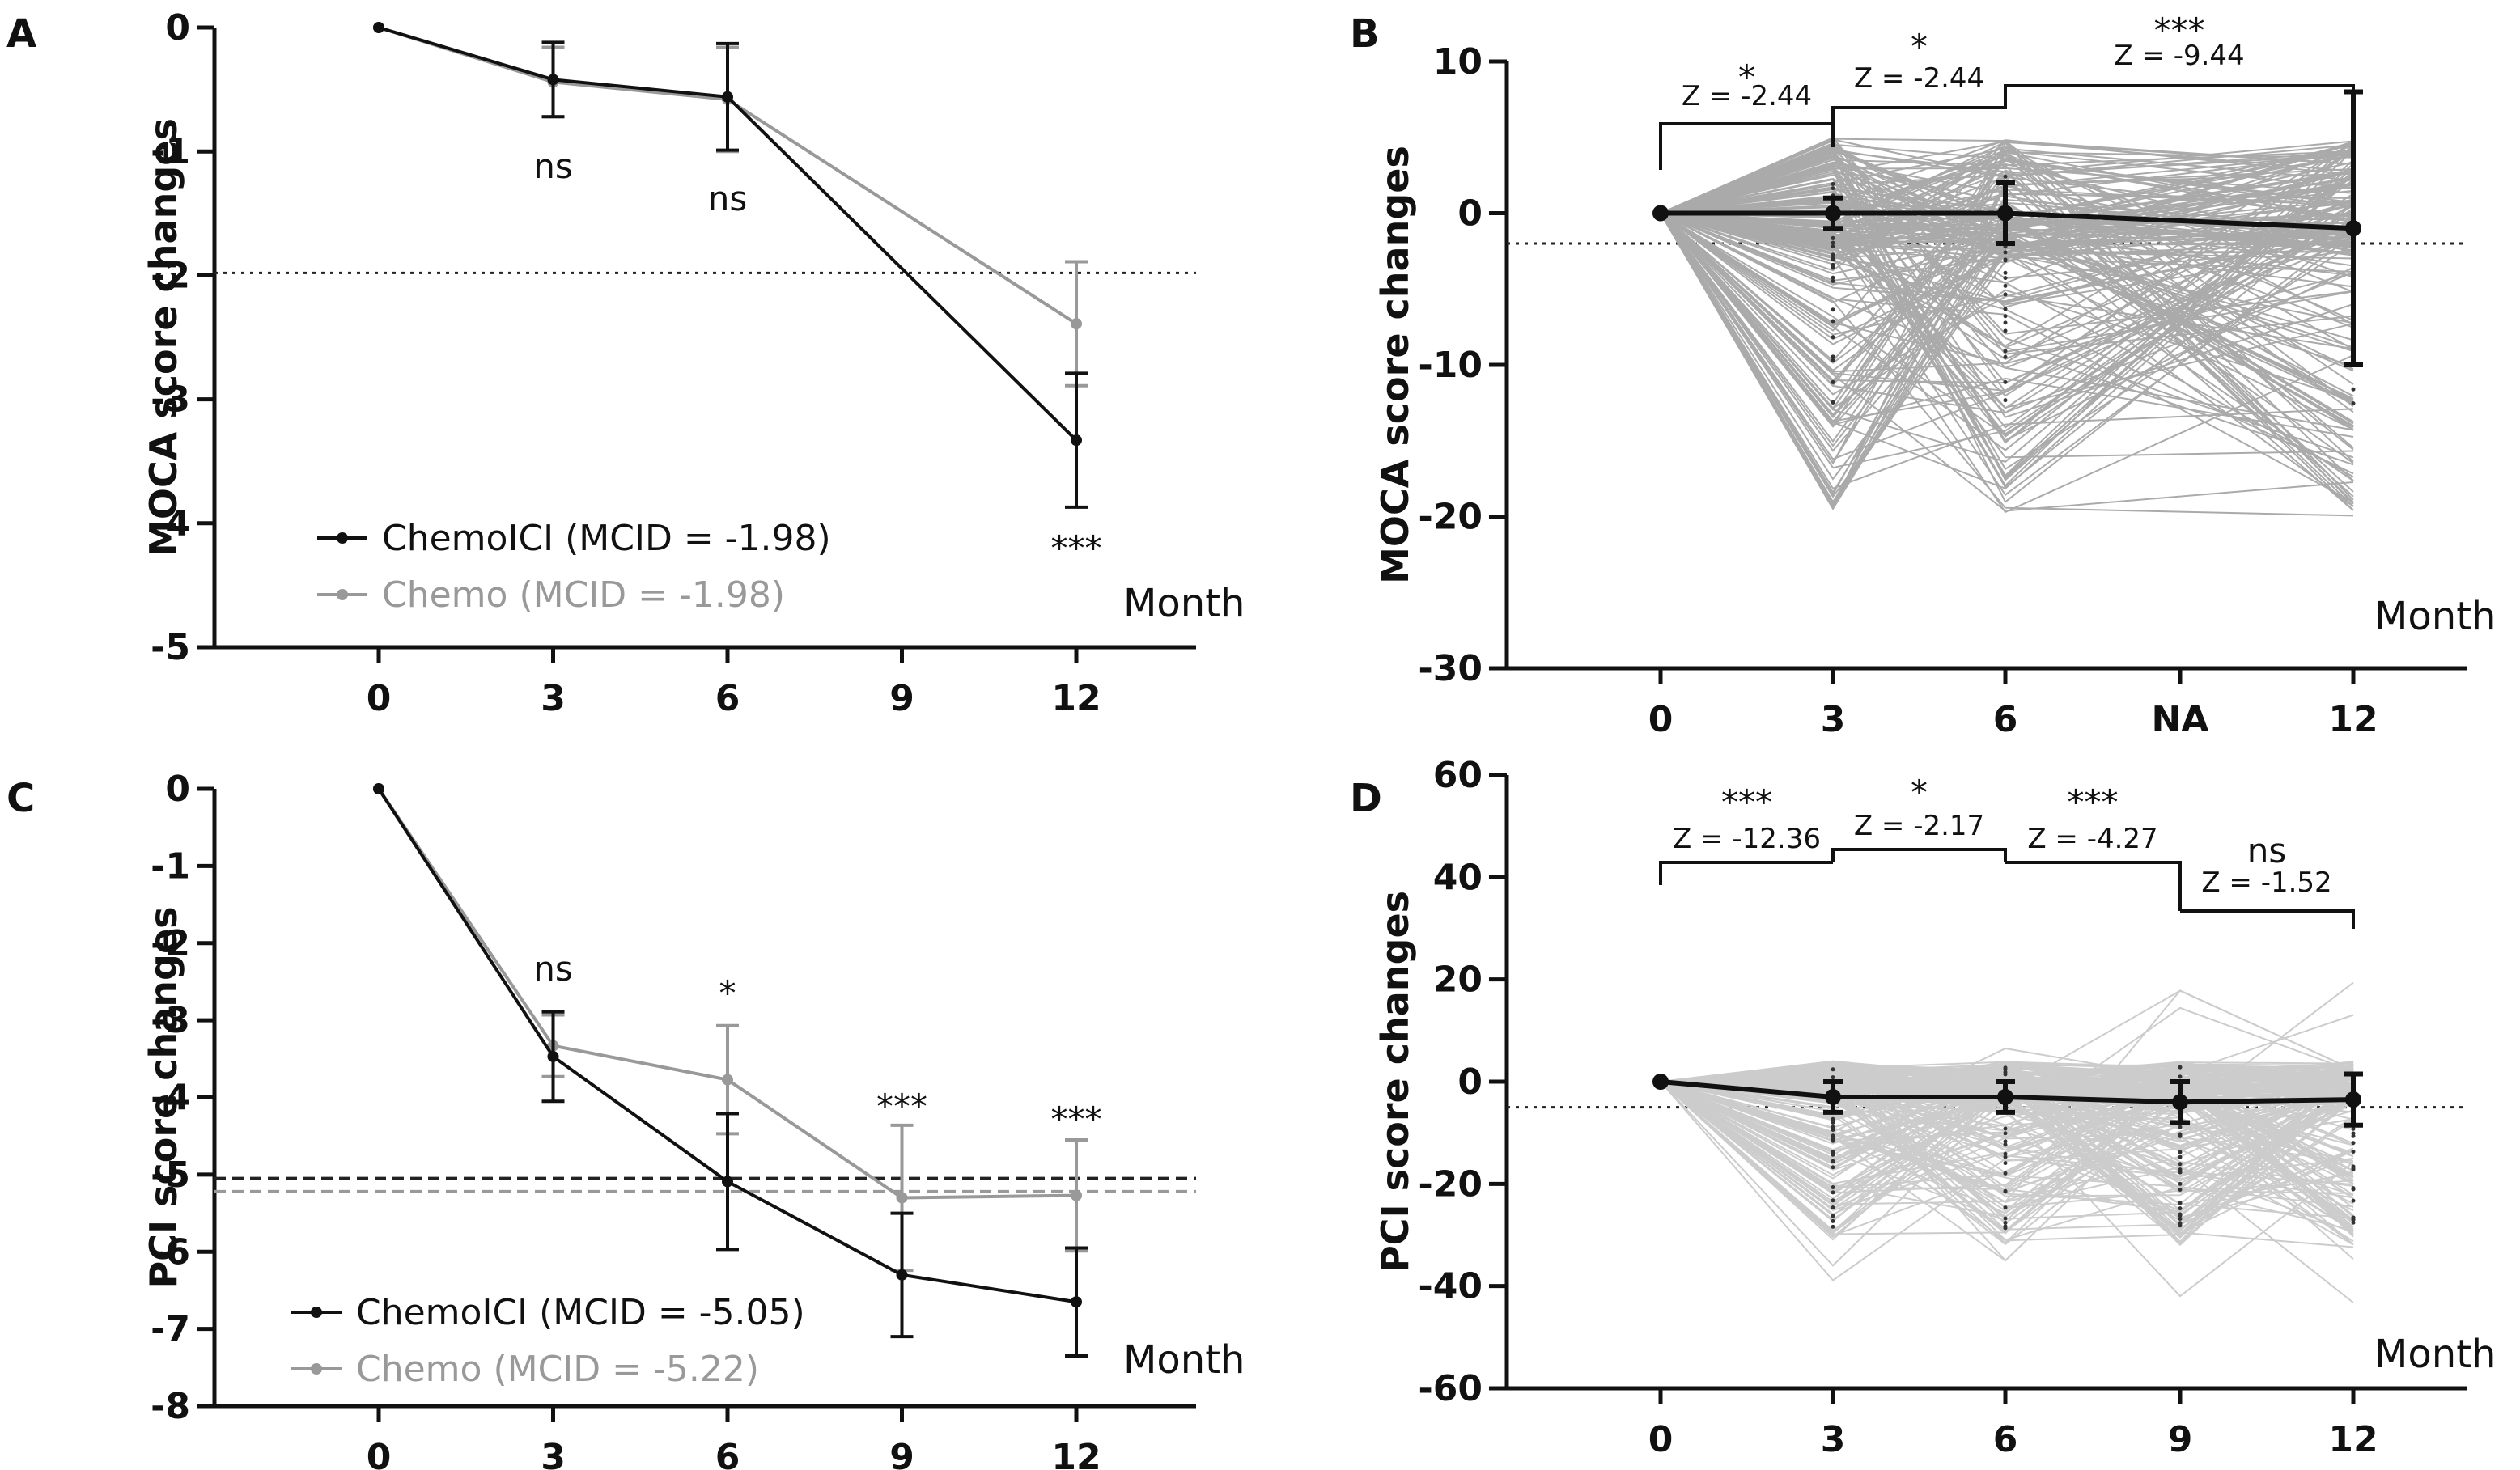 This screenshot has height=1470, width=2520. What do you see at coordinates (163, 337) in the screenshot?
I see `y-axis-title: MOCA score changes` at bounding box center [163, 337].